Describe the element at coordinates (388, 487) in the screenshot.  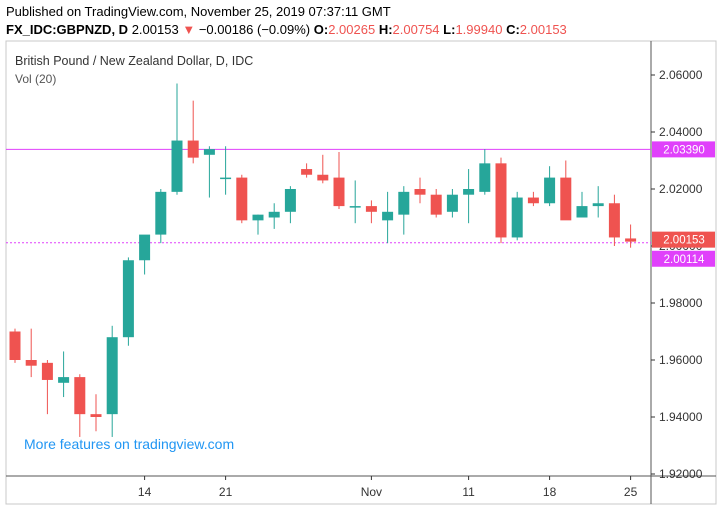
I see `time-axis: 14 21 Nov 11 18 25` at that location.